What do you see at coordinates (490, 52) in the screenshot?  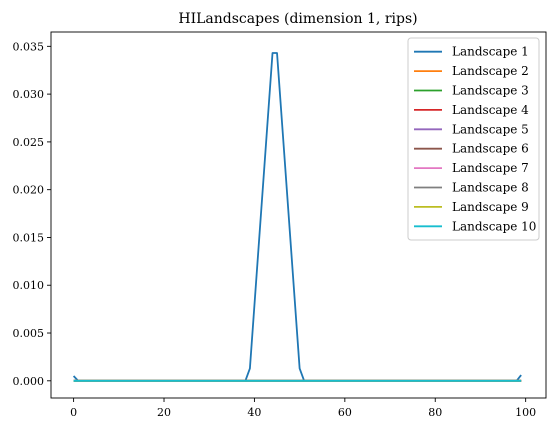 I see `legend-label-1: Landscape 1` at bounding box center [490, 52].